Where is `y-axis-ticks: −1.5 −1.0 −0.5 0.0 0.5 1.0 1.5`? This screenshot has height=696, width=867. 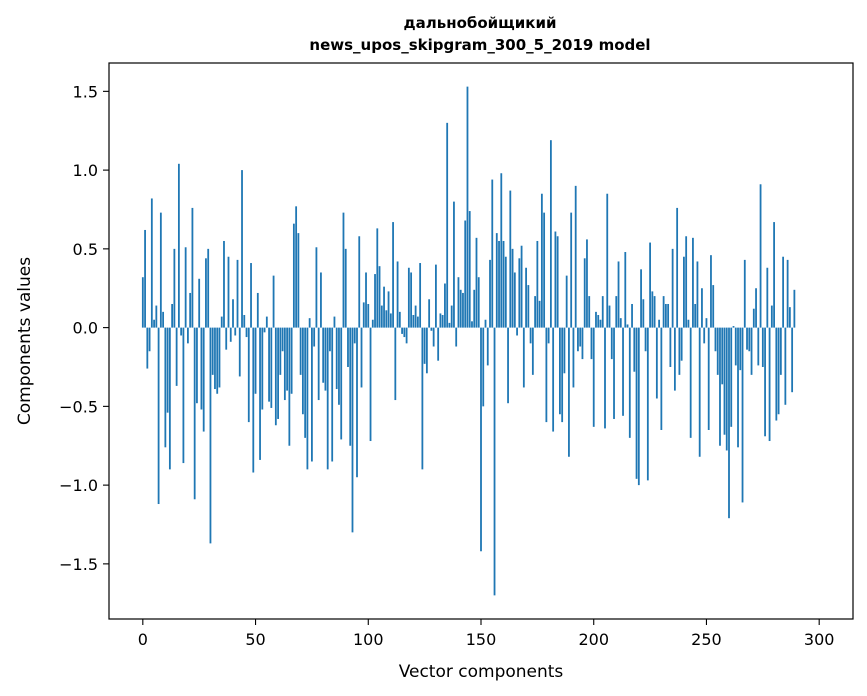
y-axis-ticks: −1.5 −1.0 −0.5 0.0 0.5 1.0 1.5 is located at coordinates (84, 328).